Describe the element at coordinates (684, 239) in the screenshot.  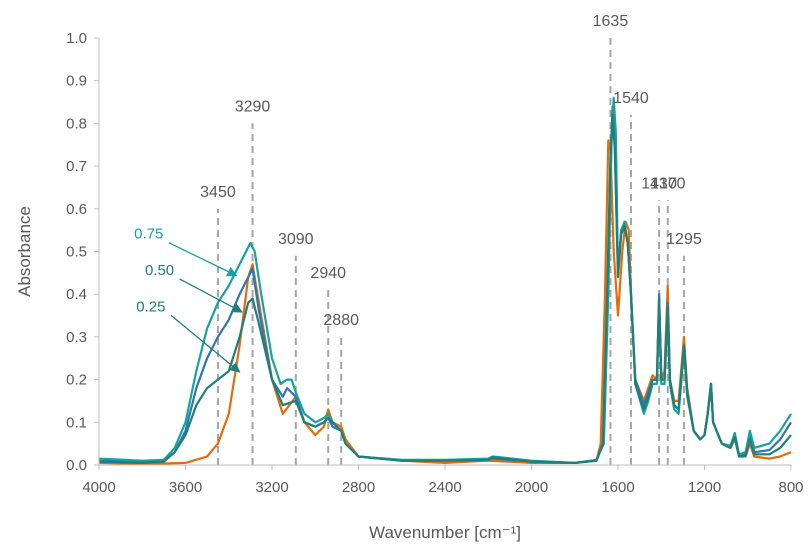
I see `peak-label: 1295` at that location.